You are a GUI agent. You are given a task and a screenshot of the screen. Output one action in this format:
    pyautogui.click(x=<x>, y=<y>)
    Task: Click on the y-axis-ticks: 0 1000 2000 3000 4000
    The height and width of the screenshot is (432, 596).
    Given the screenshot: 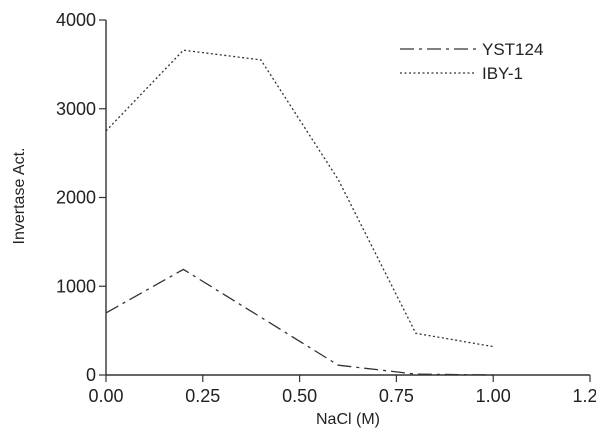 What is the action you would take?
    pyautogui.click(x=81, y=197)
    